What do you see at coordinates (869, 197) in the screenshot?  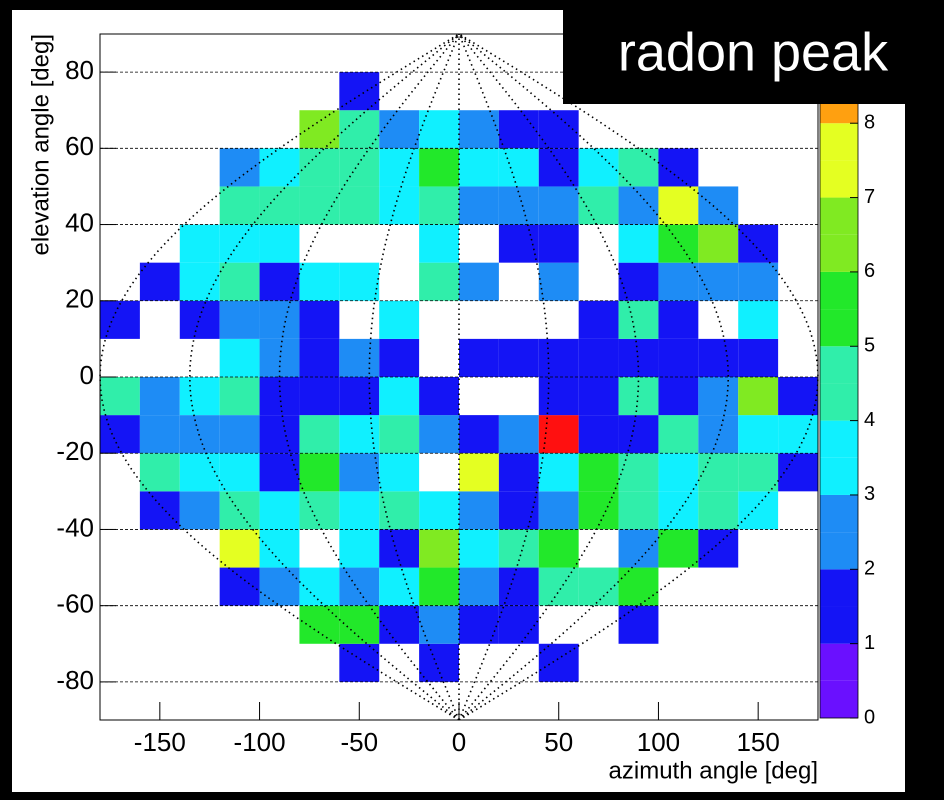 I see `colorbar-tick-label: 7` at bounding box center [869, 197].